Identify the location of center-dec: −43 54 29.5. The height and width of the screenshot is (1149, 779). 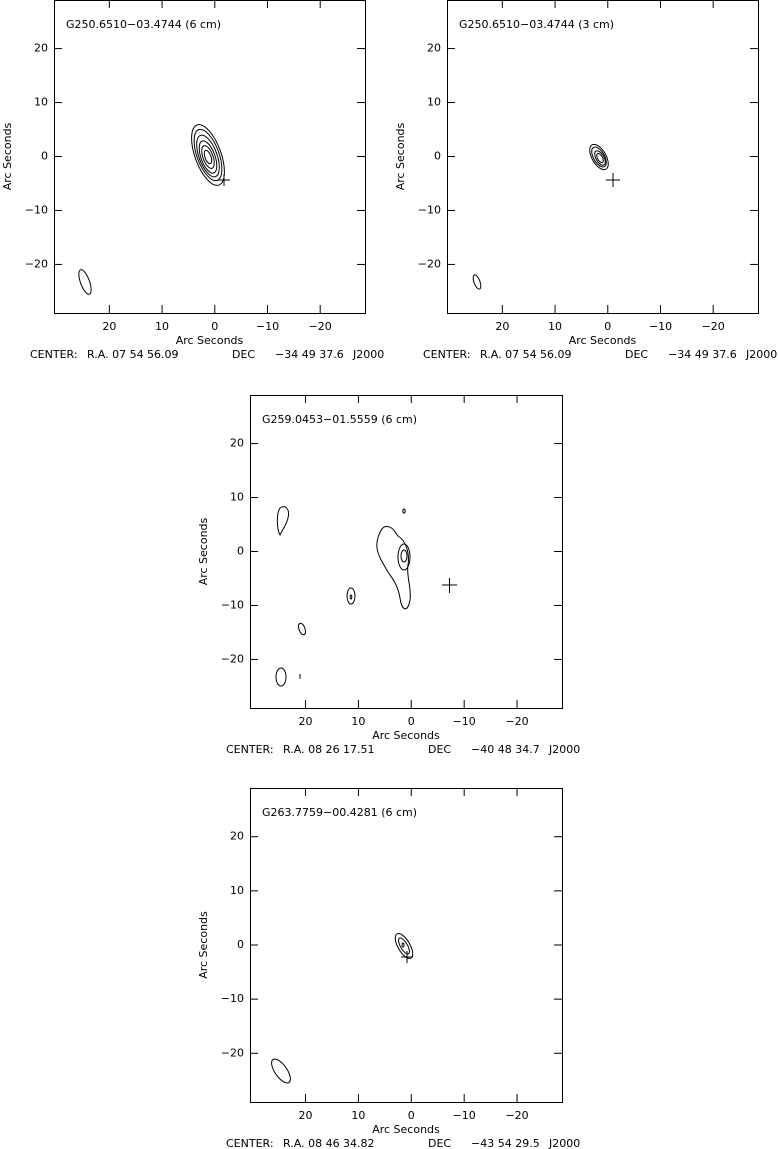
(505, 1143).